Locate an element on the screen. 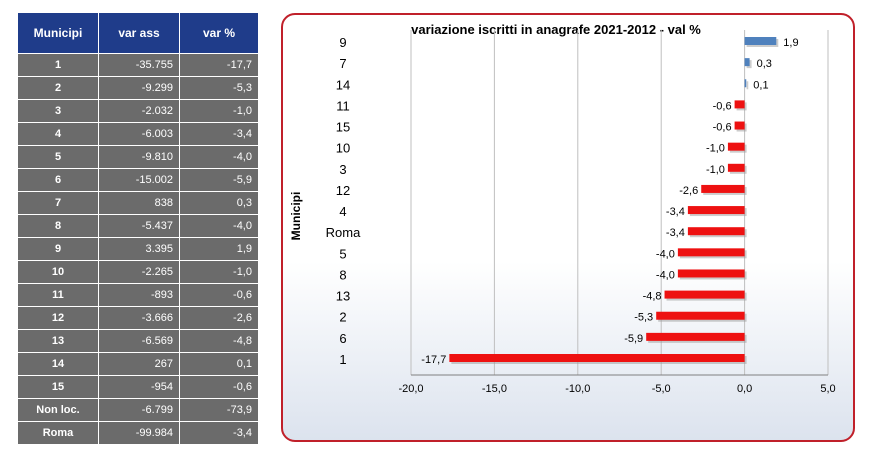 Image resolution: width=873 pixels, height=456 pixels. cell-municipio: Non loc. is located at coordinates (58, 409).